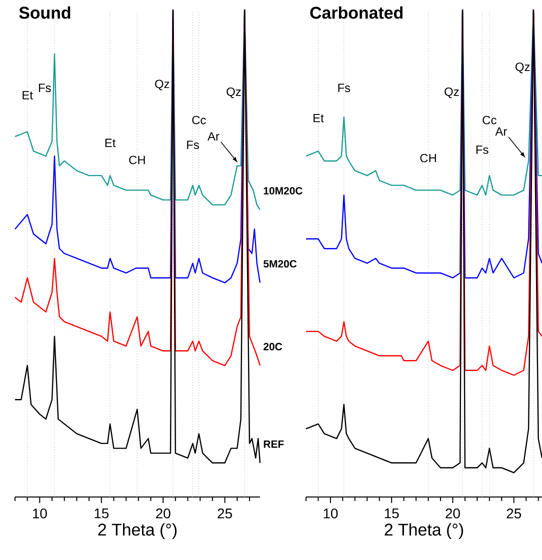 The width and height of the screenshot is (542, 560). What do you see at coordinates (283, 190) in the screenshot?
I see `series-label: 10M20C` at bounding box center [283, 190].